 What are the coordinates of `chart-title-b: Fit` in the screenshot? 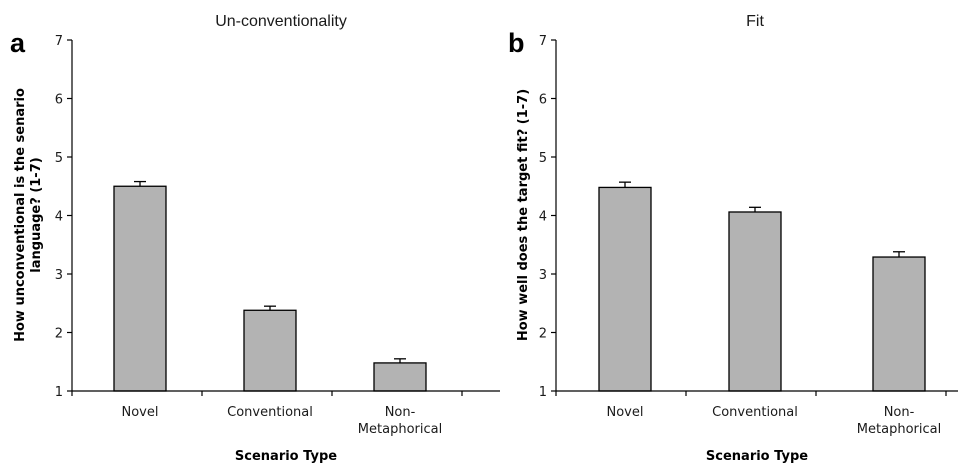 It's located at (755, 21).